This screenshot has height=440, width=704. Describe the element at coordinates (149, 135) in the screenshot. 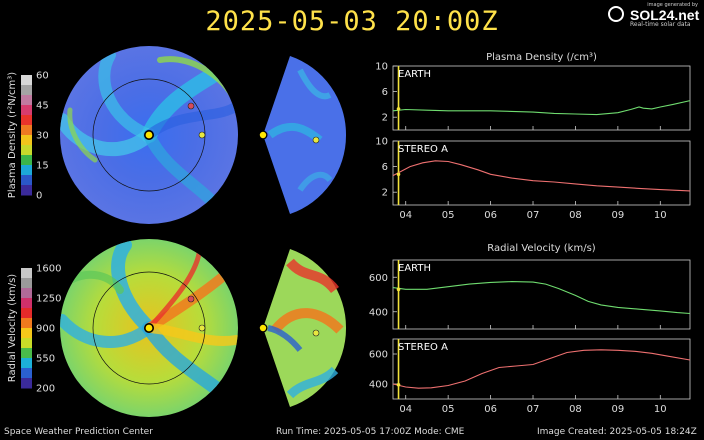

I see `density-ecliptic-disk` at that location.